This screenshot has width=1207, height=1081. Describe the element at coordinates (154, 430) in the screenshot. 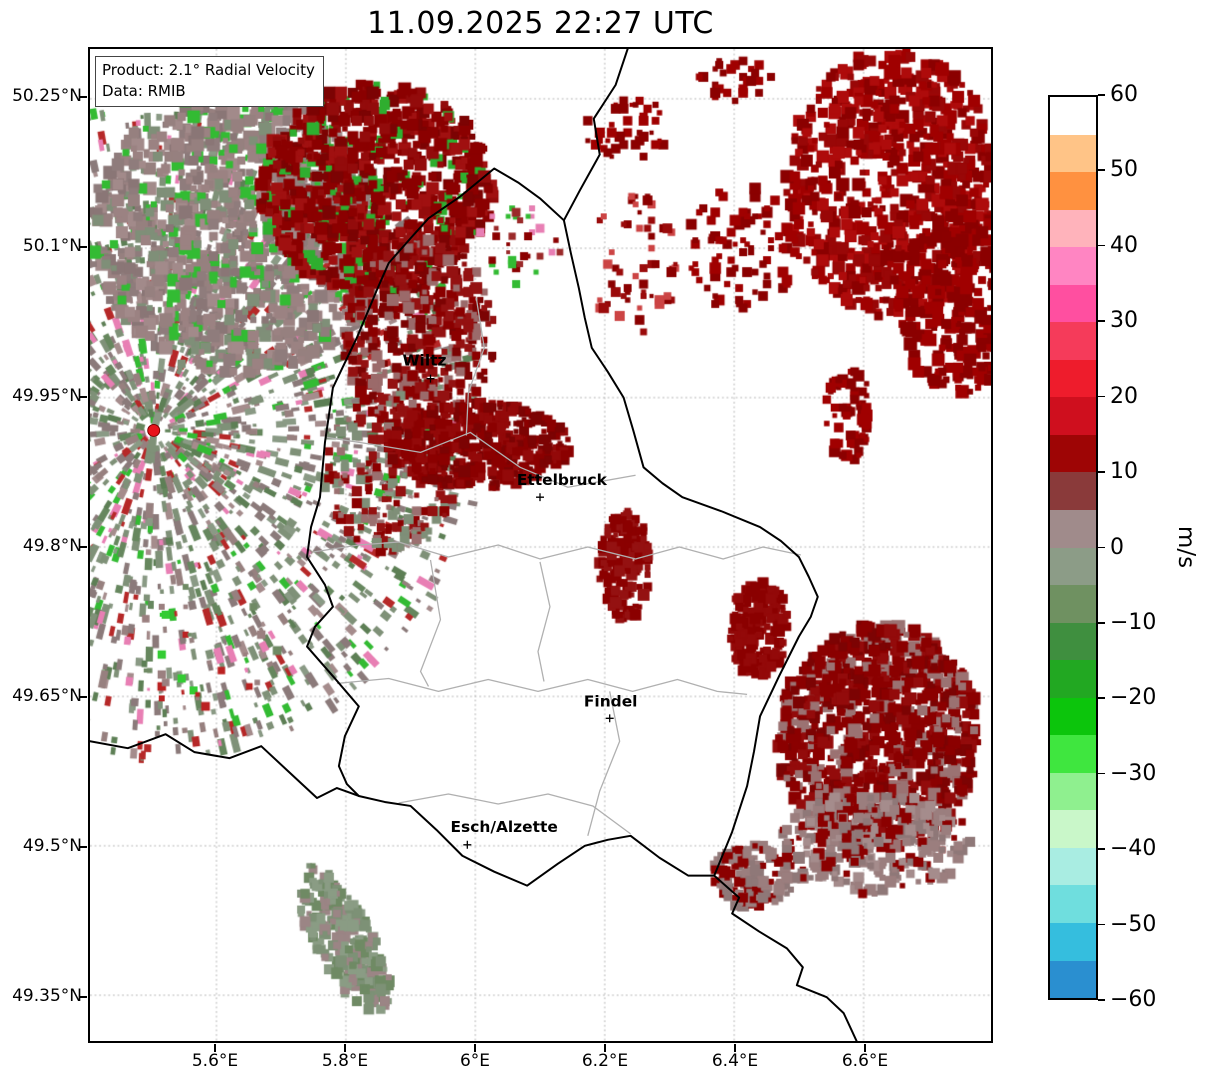

I see `radar-site-marker` at that location.